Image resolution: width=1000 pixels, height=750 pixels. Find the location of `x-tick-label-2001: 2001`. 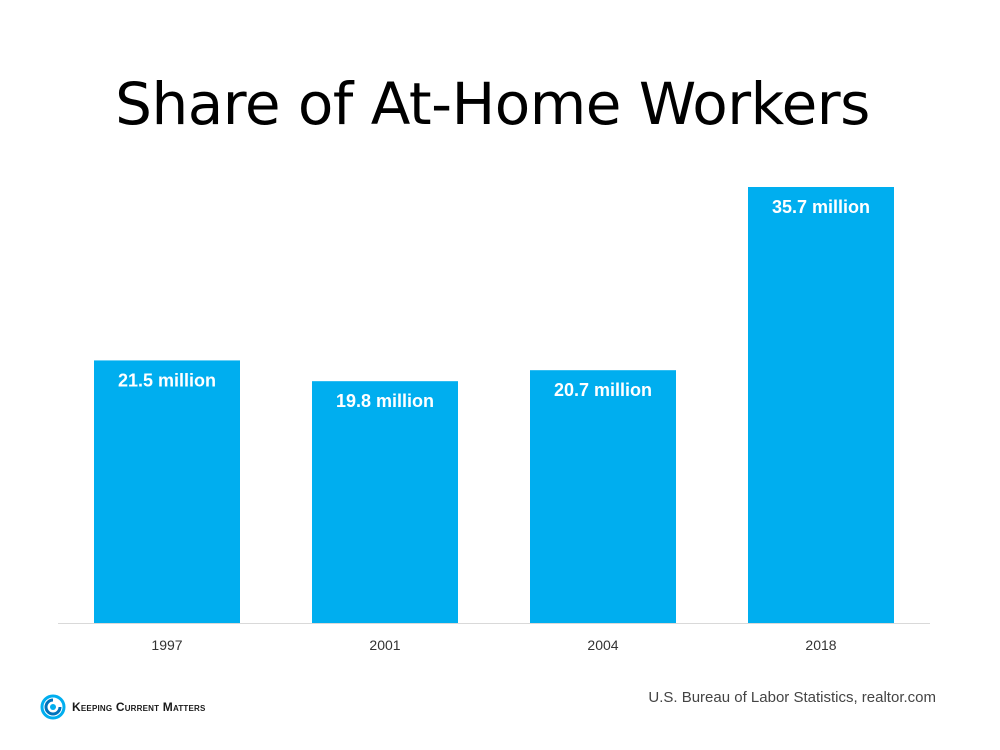

x-tick-label-2001: 2001 is located at coordinates (384, 645).